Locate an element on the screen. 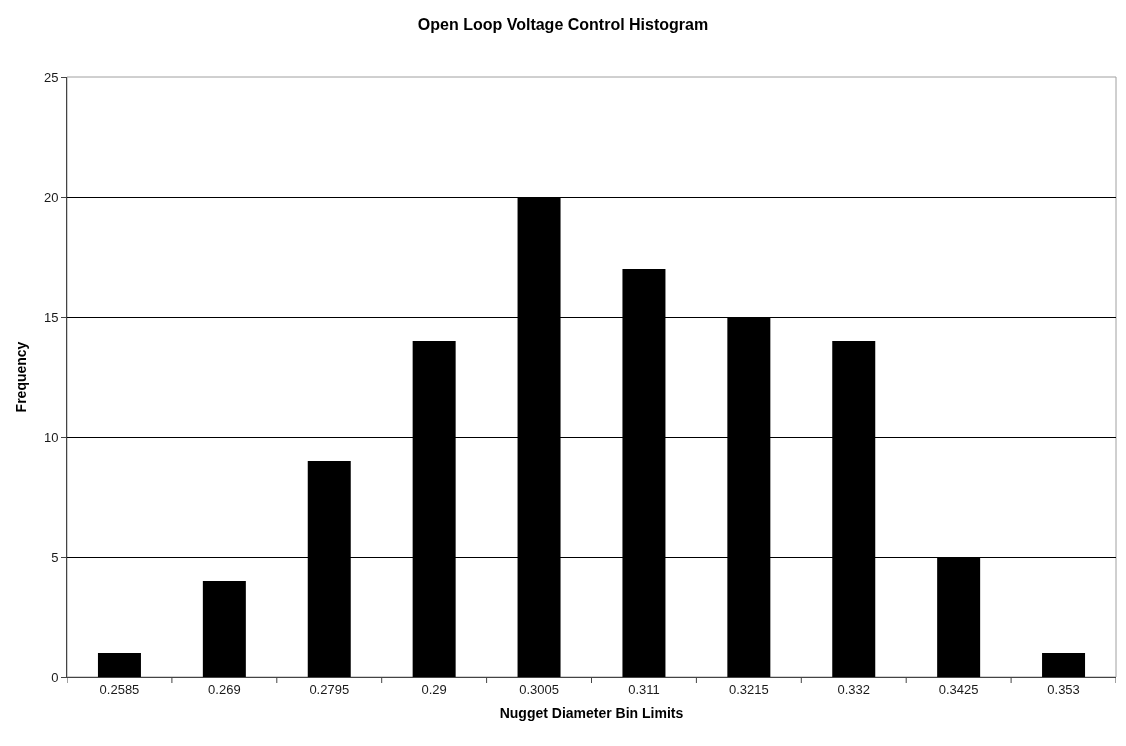 Image resolution: width=1126 pixels, height=746 pixels. y-tick-label: 25 is located at coordinates (51, 77).